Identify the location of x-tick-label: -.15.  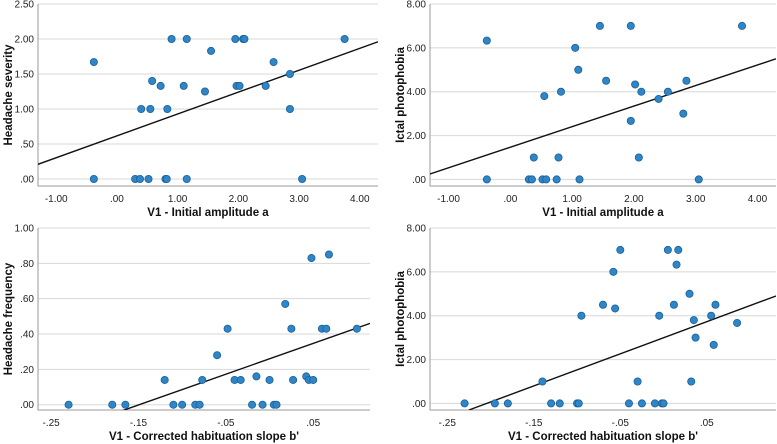
(139, 423).